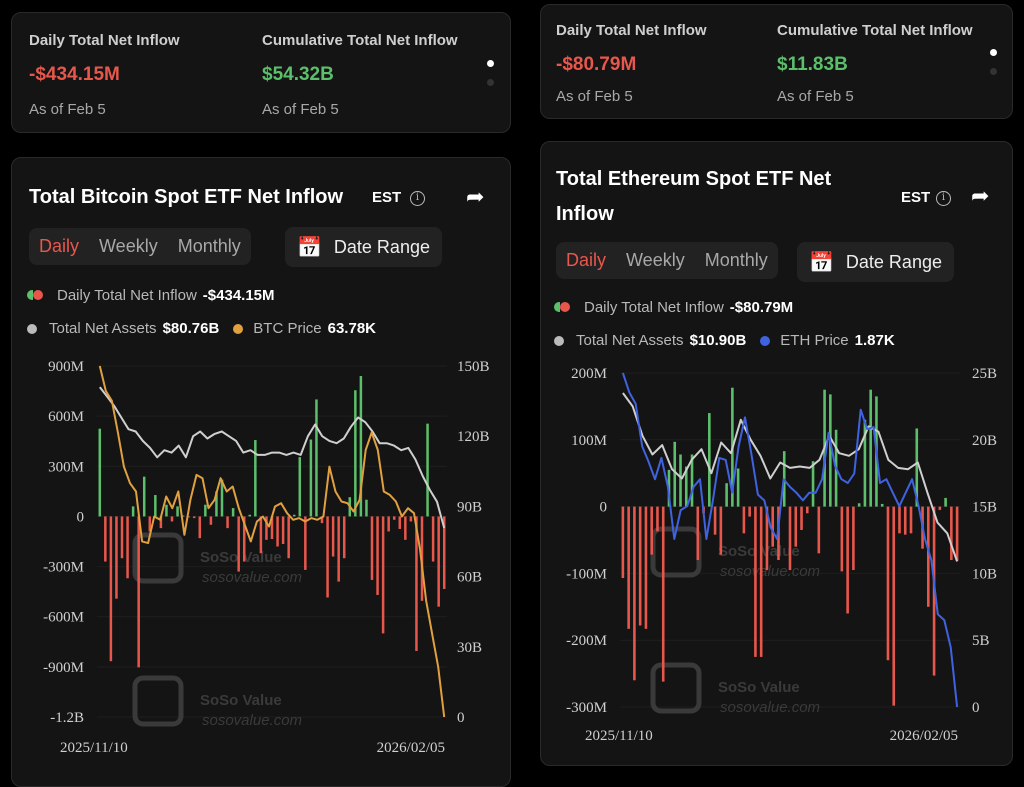 This screenshot has height=787, width=1024. I want to click on daily-net-inflow-label: Daily Total Net Inflow, so click(104, 40).